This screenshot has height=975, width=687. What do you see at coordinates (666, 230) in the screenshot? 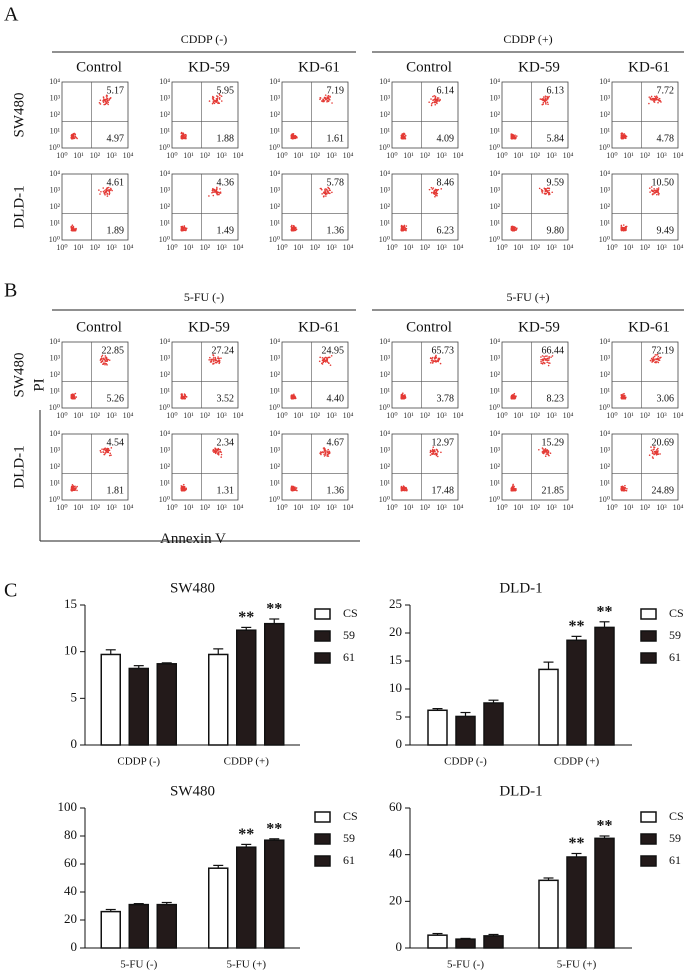
I see `lower-right-percent: 9.49` at bounding box center [666, 230].